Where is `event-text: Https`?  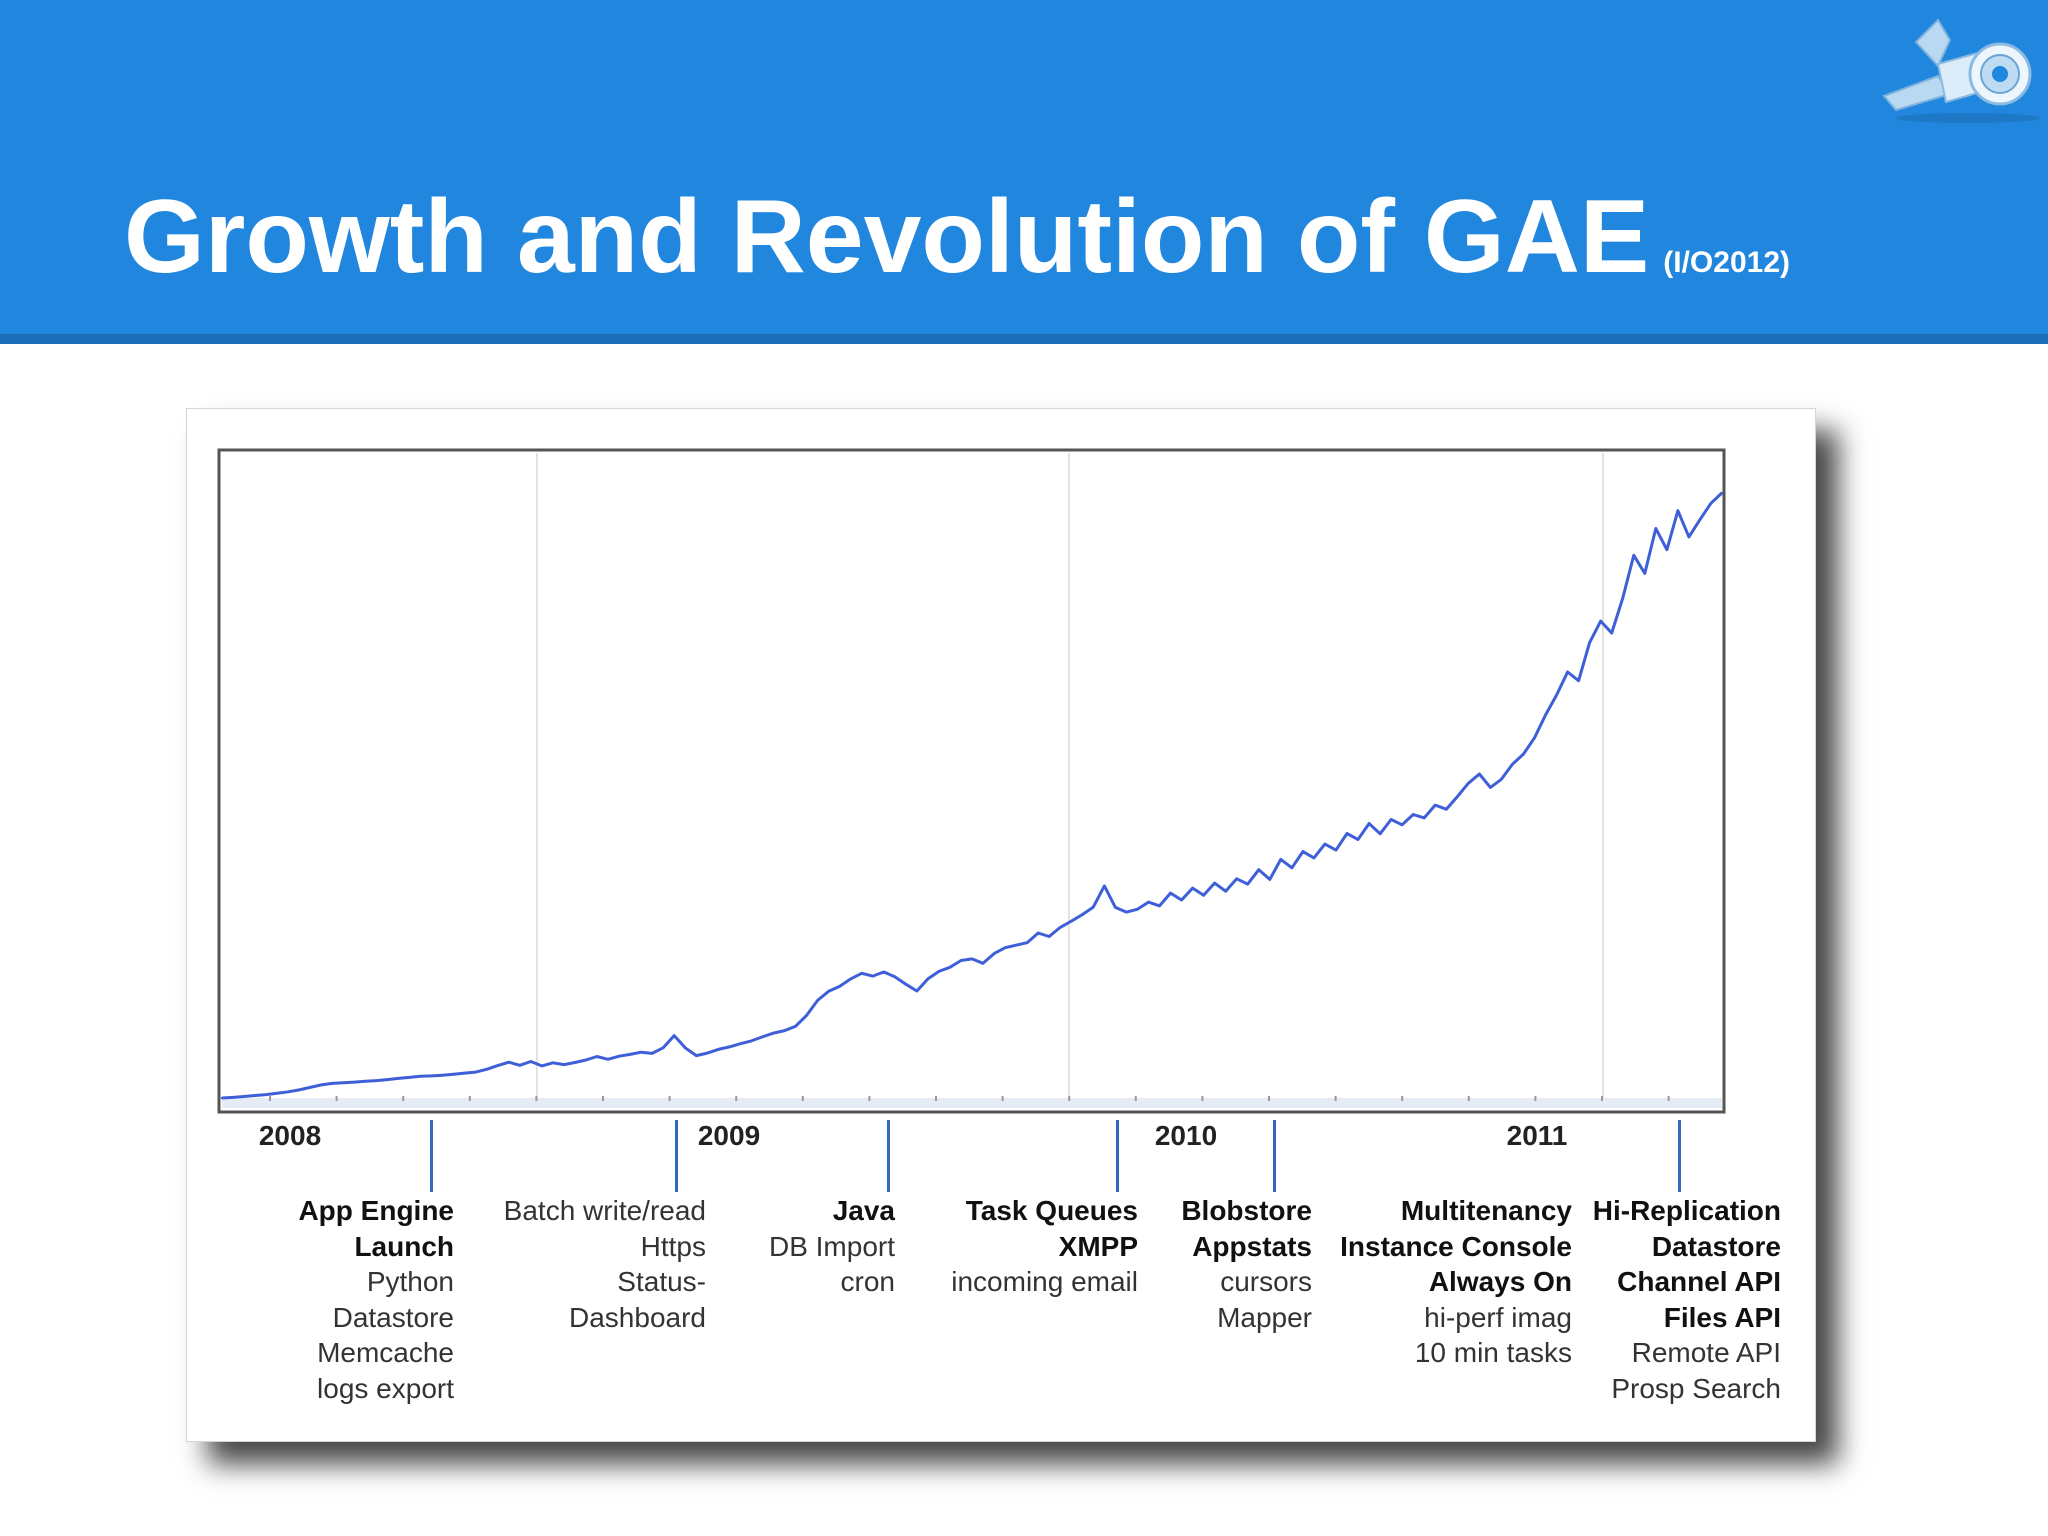 event-text: Https is located at coordinates (673, 1246).